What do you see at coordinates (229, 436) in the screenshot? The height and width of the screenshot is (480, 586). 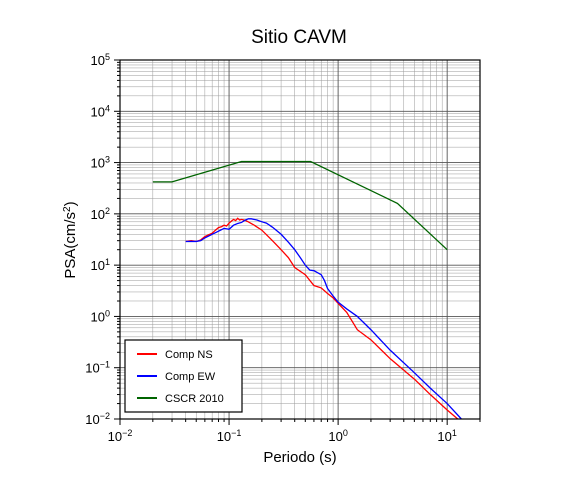 I see `x-tick-label: 10⁻¹` at bounding box center [229, 436].